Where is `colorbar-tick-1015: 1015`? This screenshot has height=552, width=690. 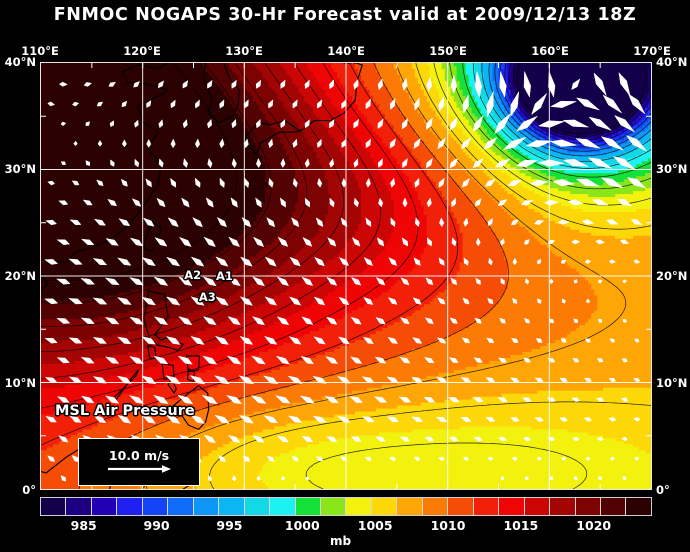 colorbar-tick-1015: 1015 is located at coordinates (521, 525).